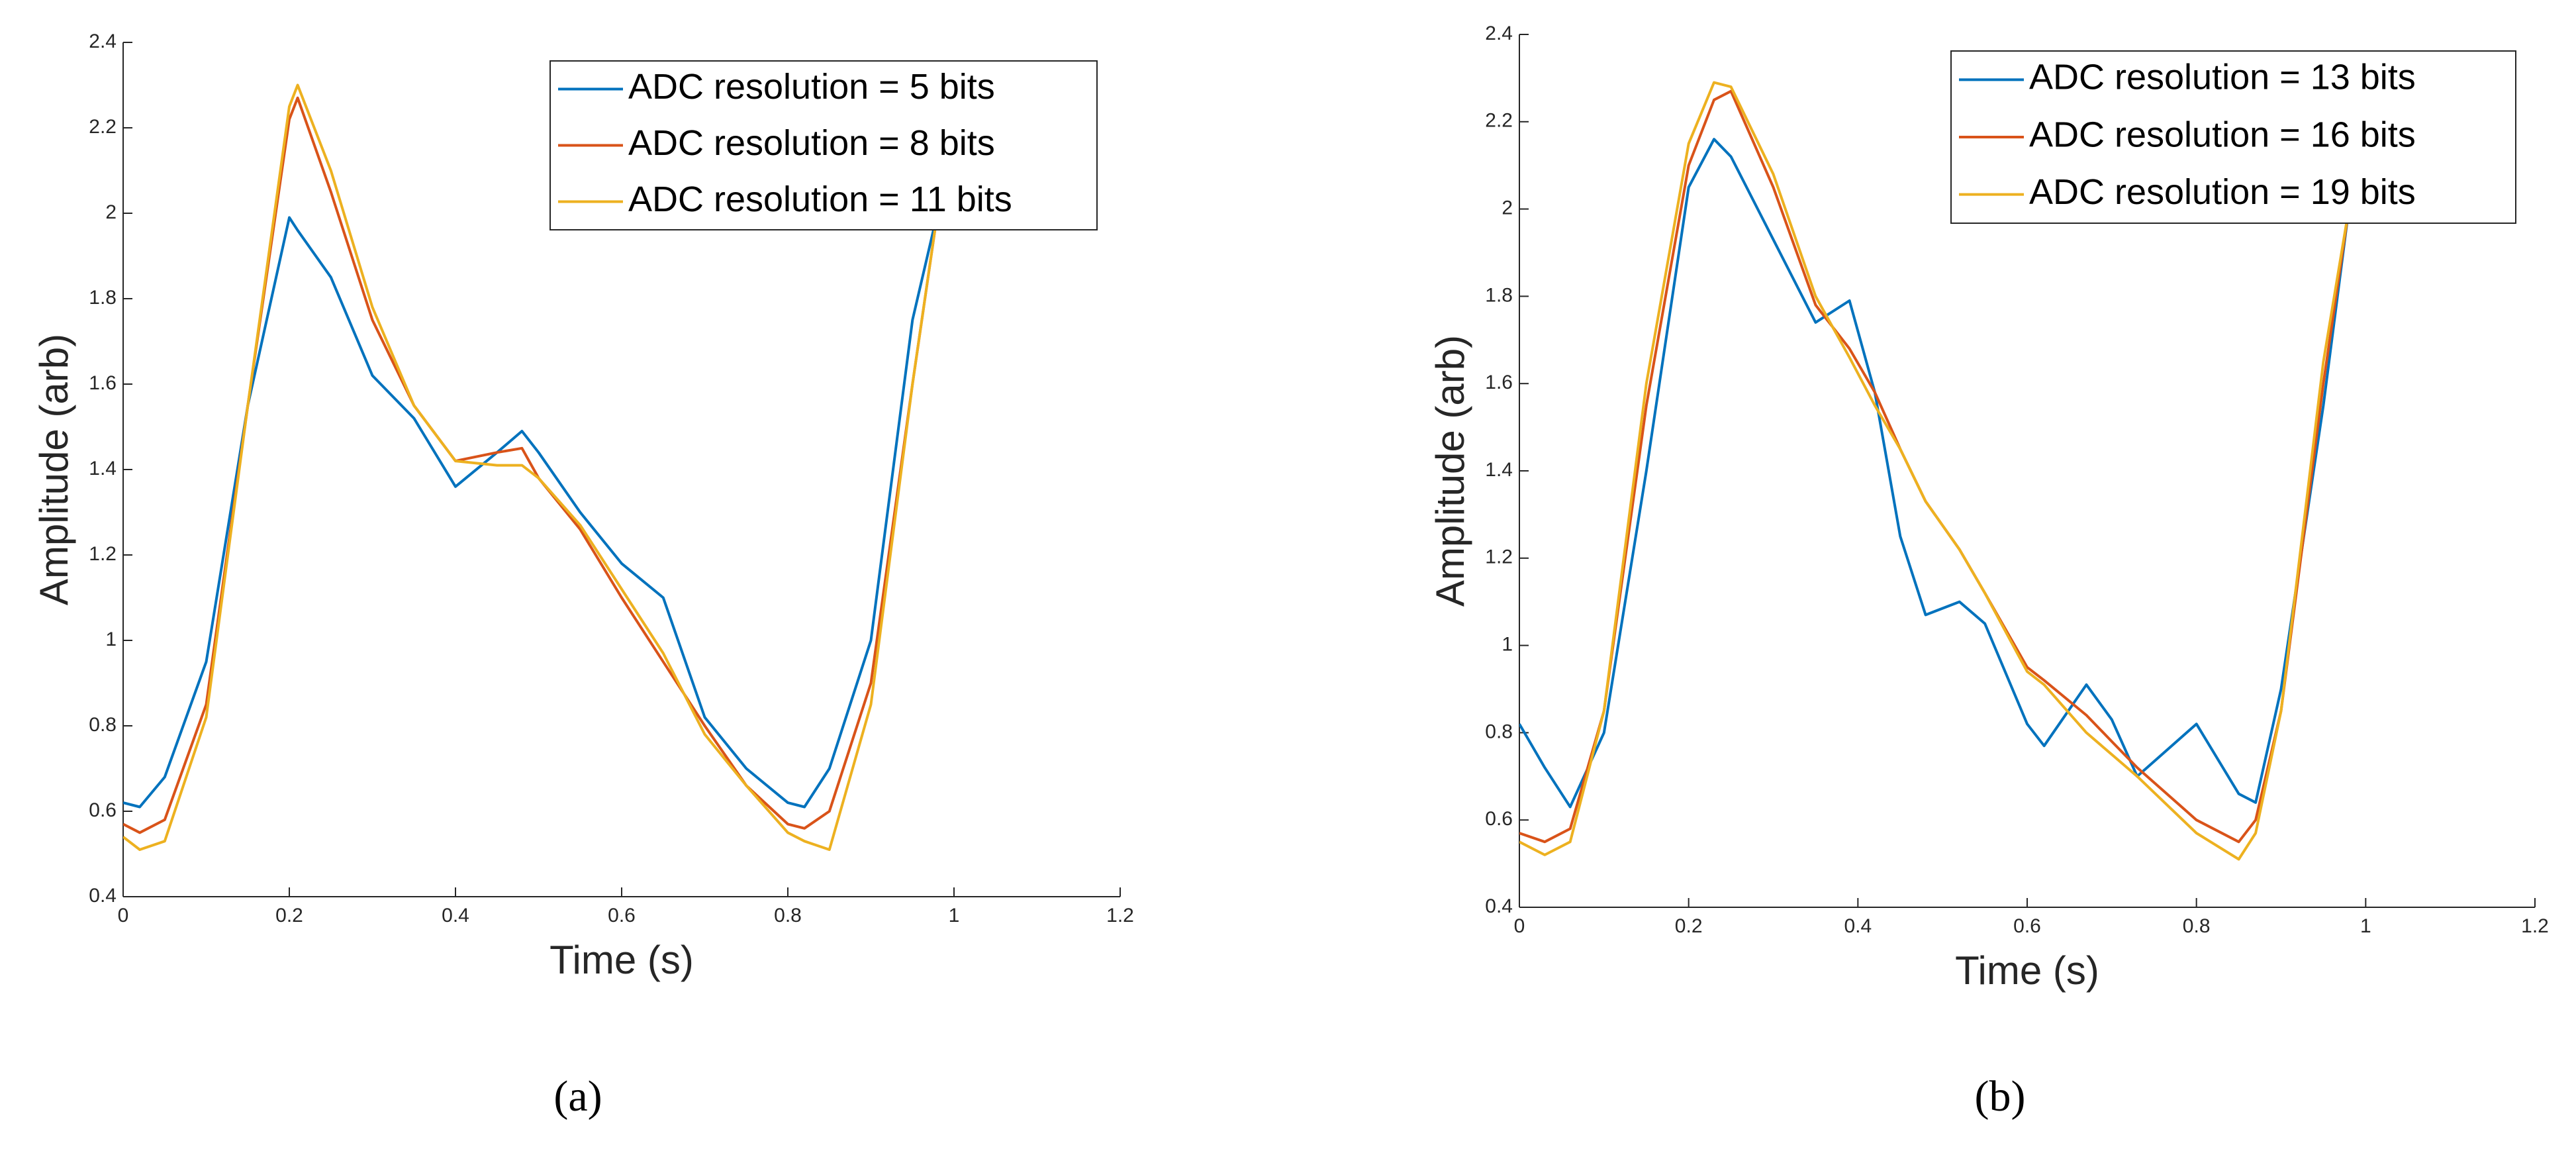 This screenshot has height=1149, width=2576. I want to click on caption: (a), so click(577, 1096).